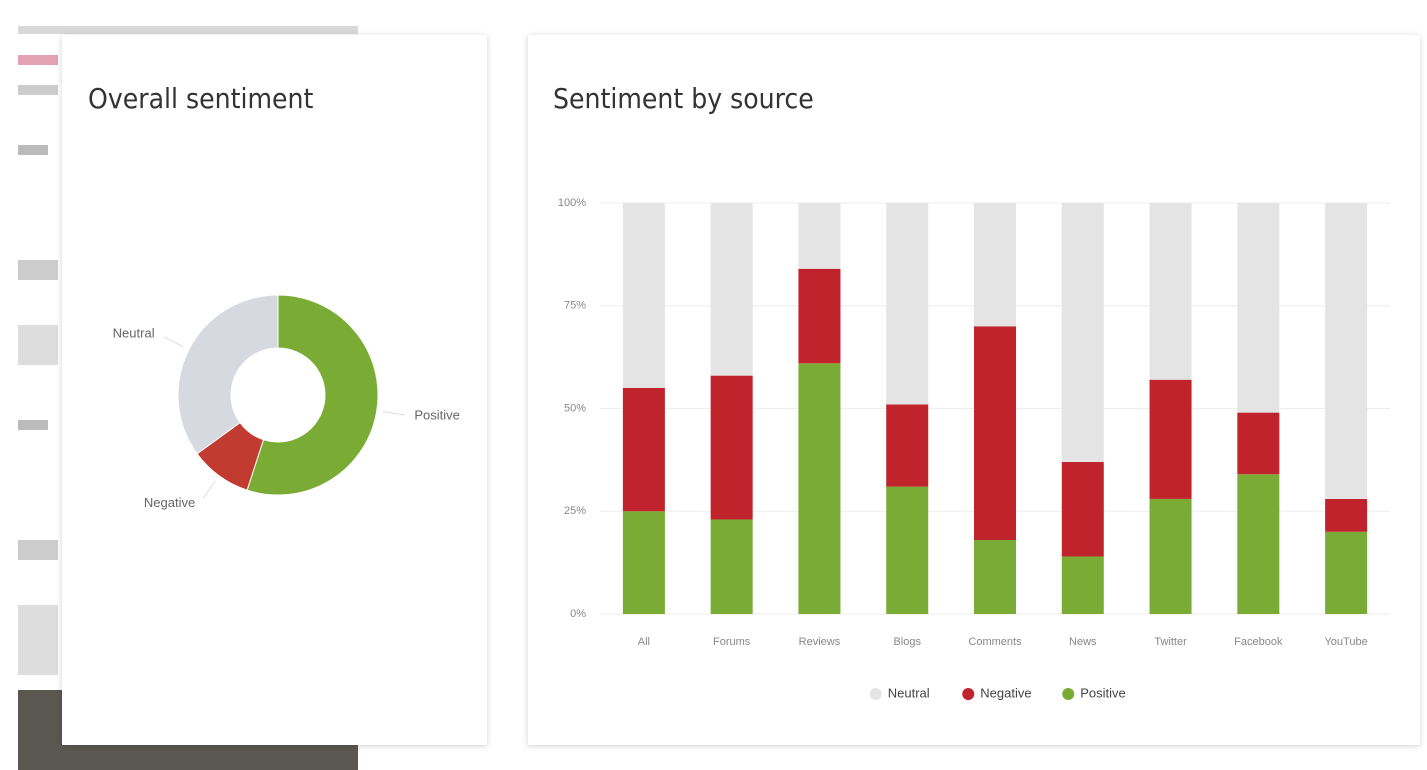 The width and height of the screenshot is (1427, 770). I want to click on card-title: Overall sentiment, so click(200, 98).